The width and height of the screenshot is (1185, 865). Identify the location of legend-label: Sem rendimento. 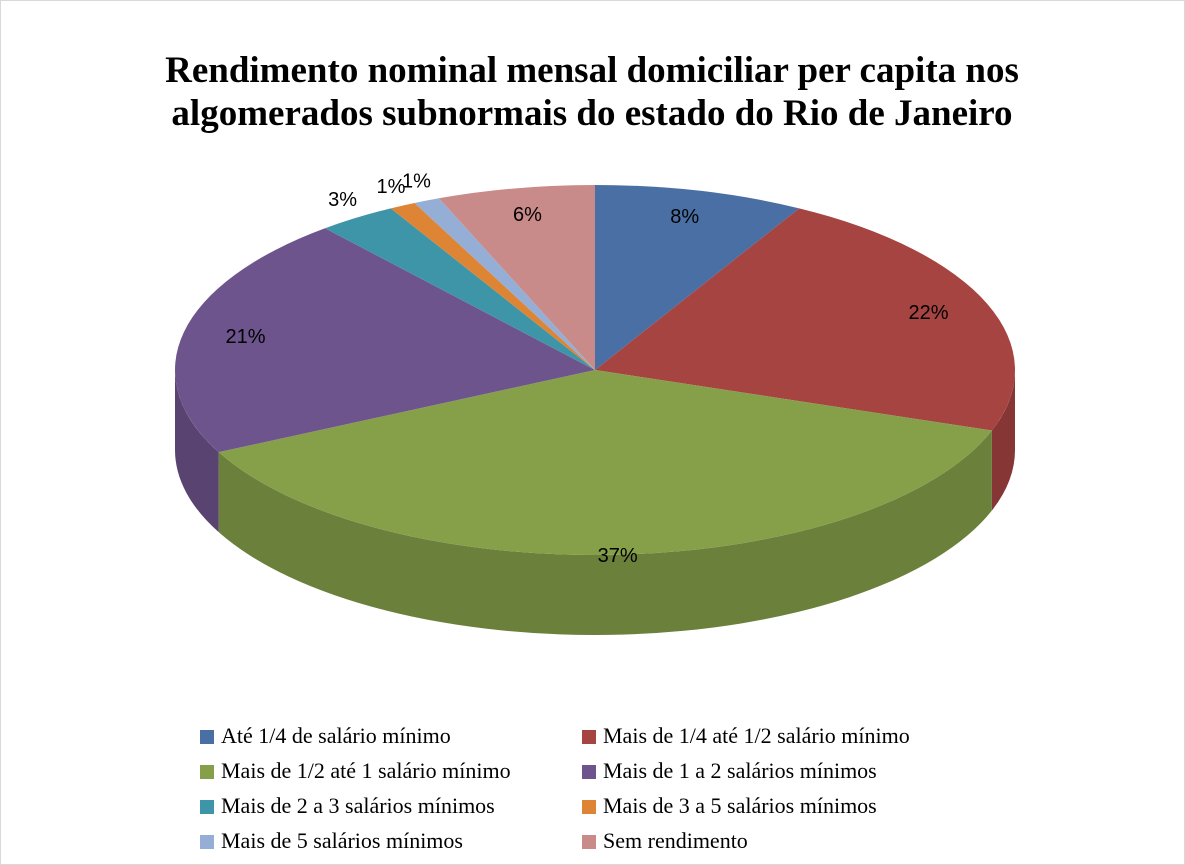
(675, 840).